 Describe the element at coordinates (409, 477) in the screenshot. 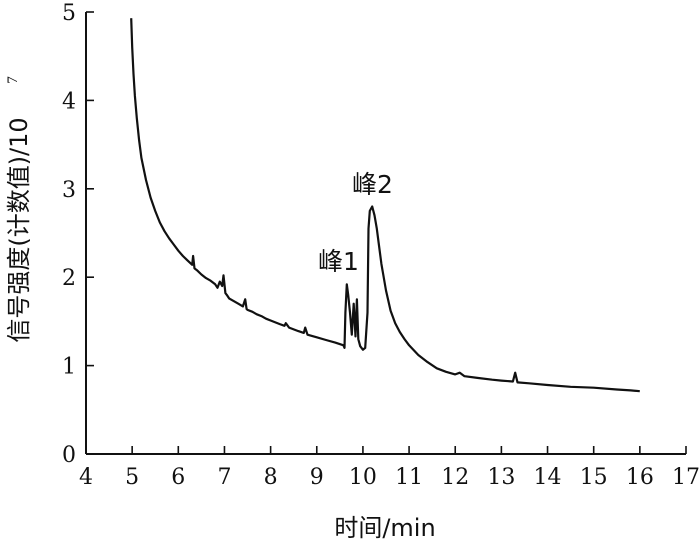

I see `x-tick-label: 11` at that location.